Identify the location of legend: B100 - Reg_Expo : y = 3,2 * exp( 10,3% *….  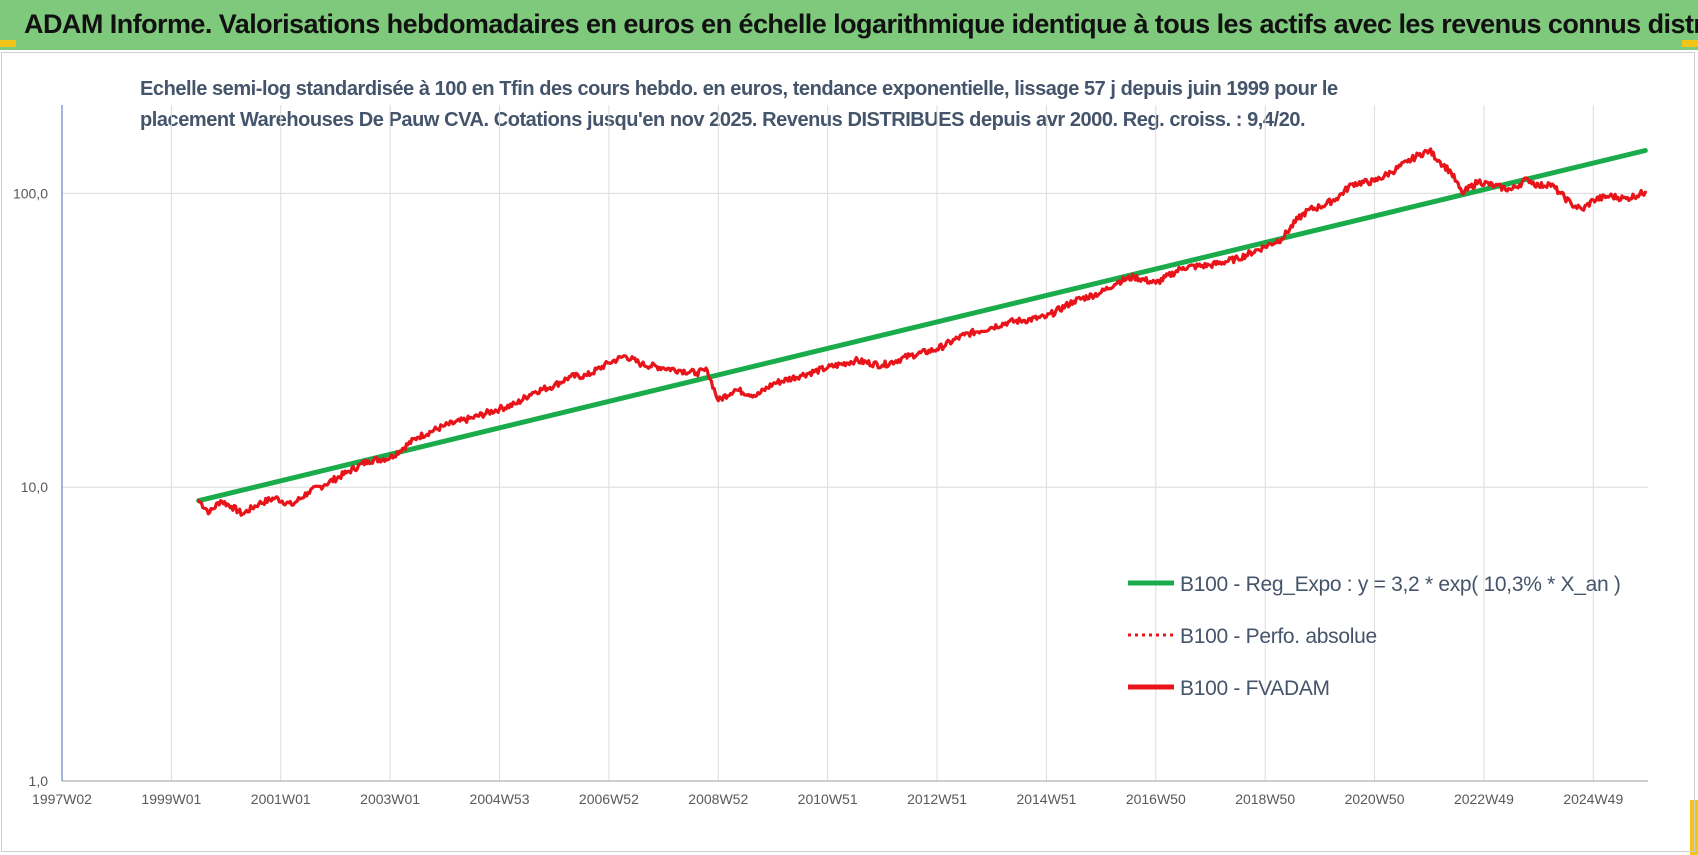
(1374, 636).